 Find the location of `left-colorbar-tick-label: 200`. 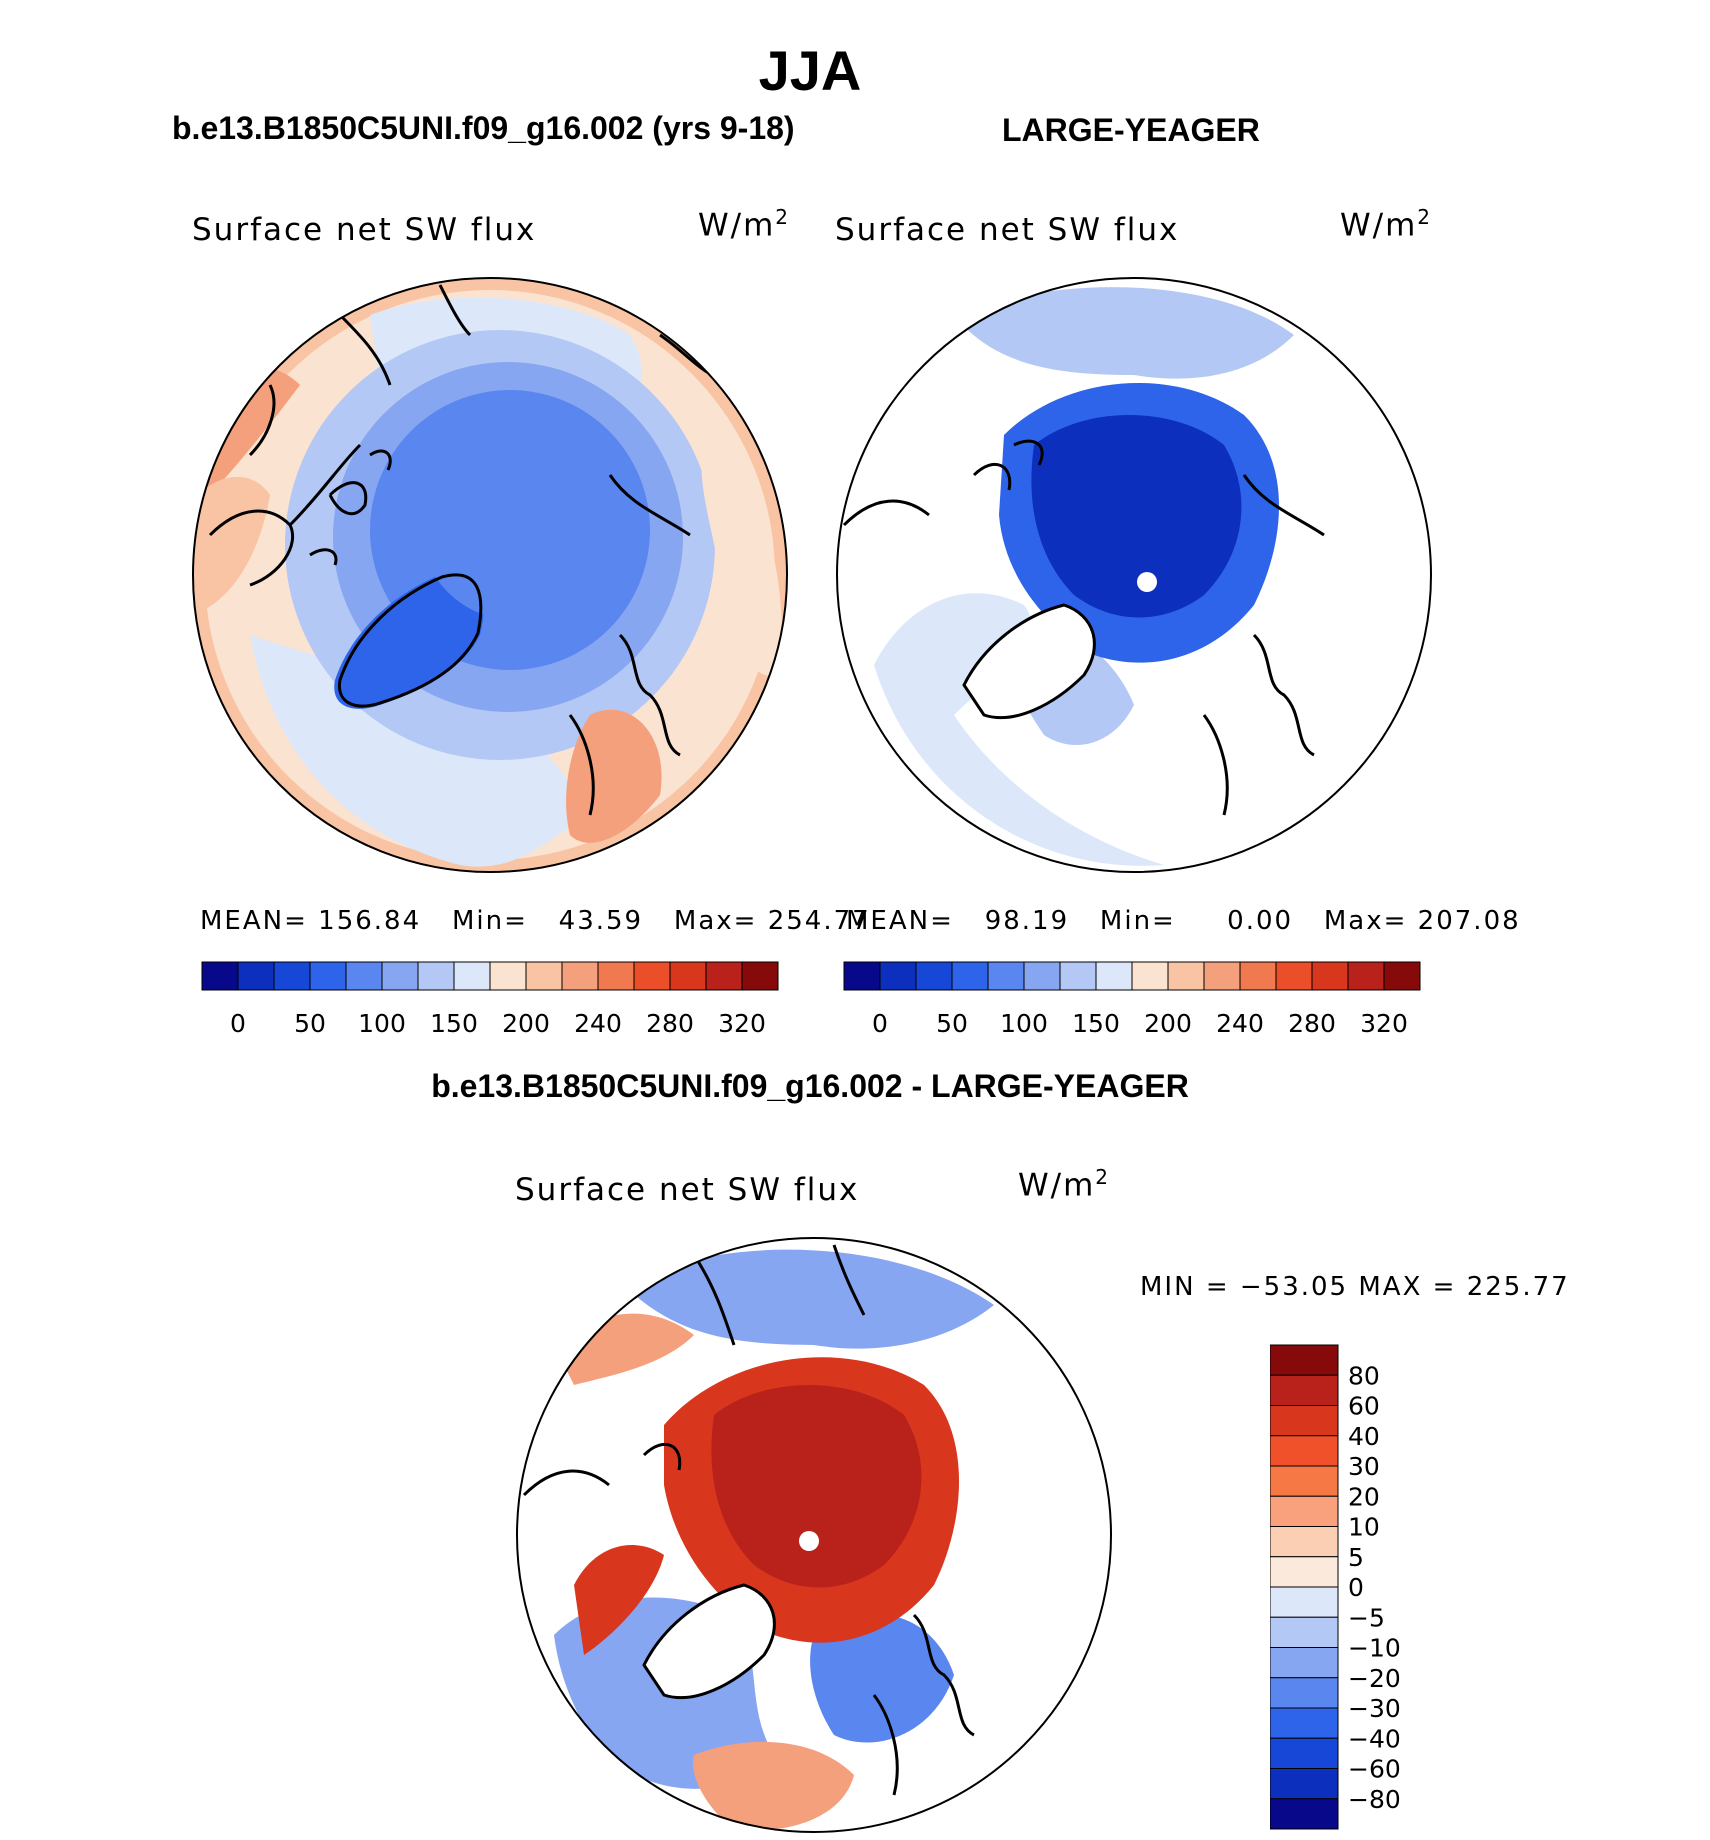

left-colorbar-tick-label: 200 is located at coordinates (526, 1023).